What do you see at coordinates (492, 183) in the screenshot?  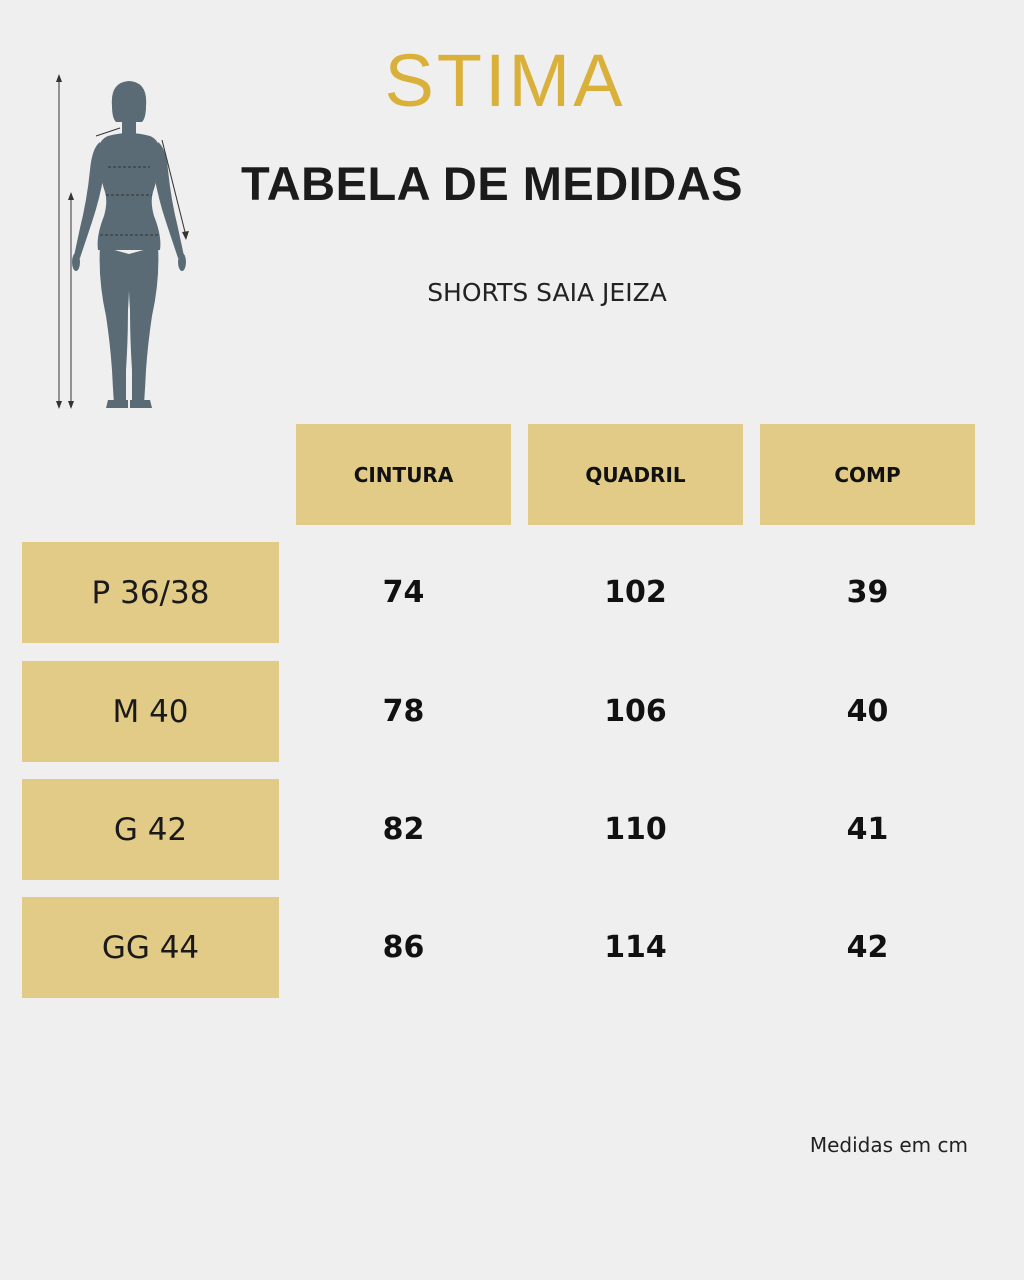 I see `page-title: TABELA DE MEDIDAS` at bounding box center [492, 183].